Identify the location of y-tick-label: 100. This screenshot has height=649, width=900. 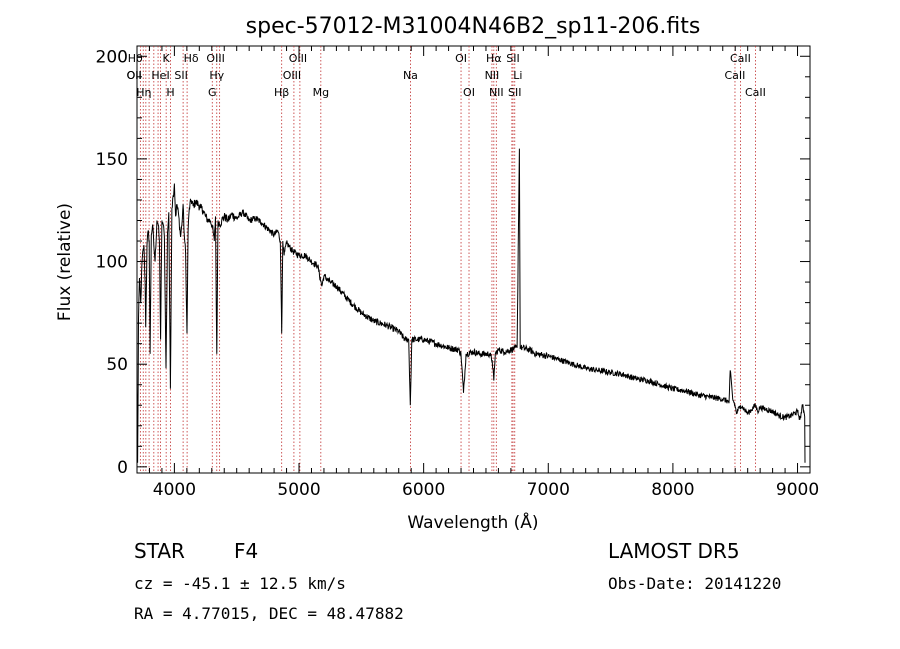
(112, 263).